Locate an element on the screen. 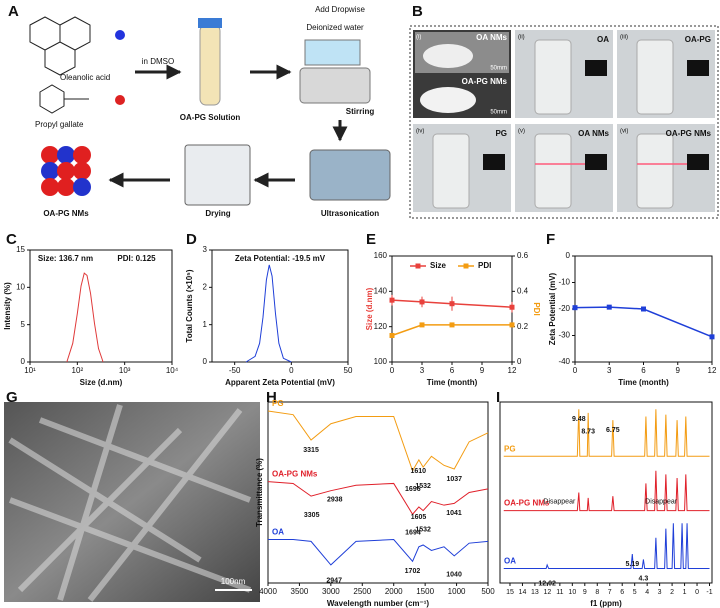  photo-index: (ii) is located at coordinates (521, 38).